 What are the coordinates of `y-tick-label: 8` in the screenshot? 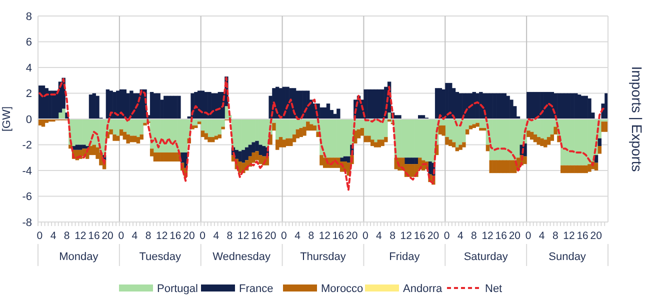 It's located at (29, 16).